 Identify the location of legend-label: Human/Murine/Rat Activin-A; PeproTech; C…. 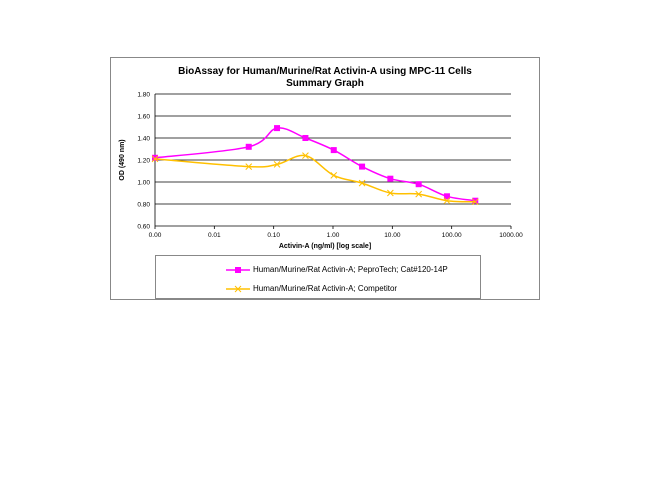
(350, 269).